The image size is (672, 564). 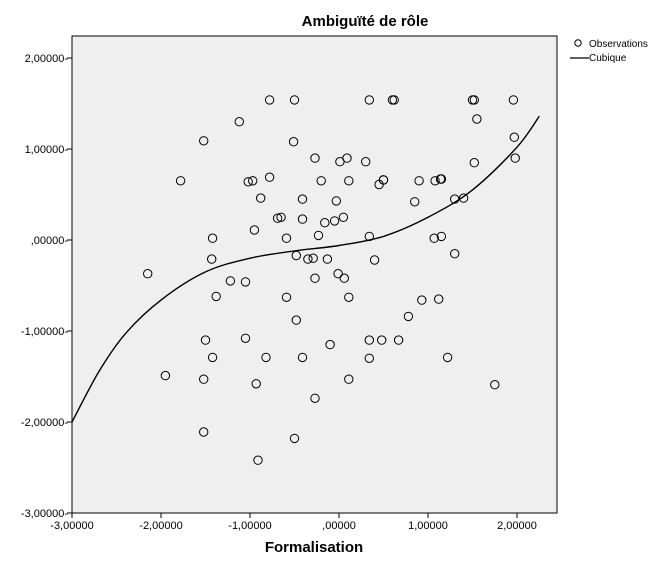 What do you see at coordinates (608, 58) in the screenshot?
I see `legend-cubique-label: Cubique` at bounding box center [608, 58].